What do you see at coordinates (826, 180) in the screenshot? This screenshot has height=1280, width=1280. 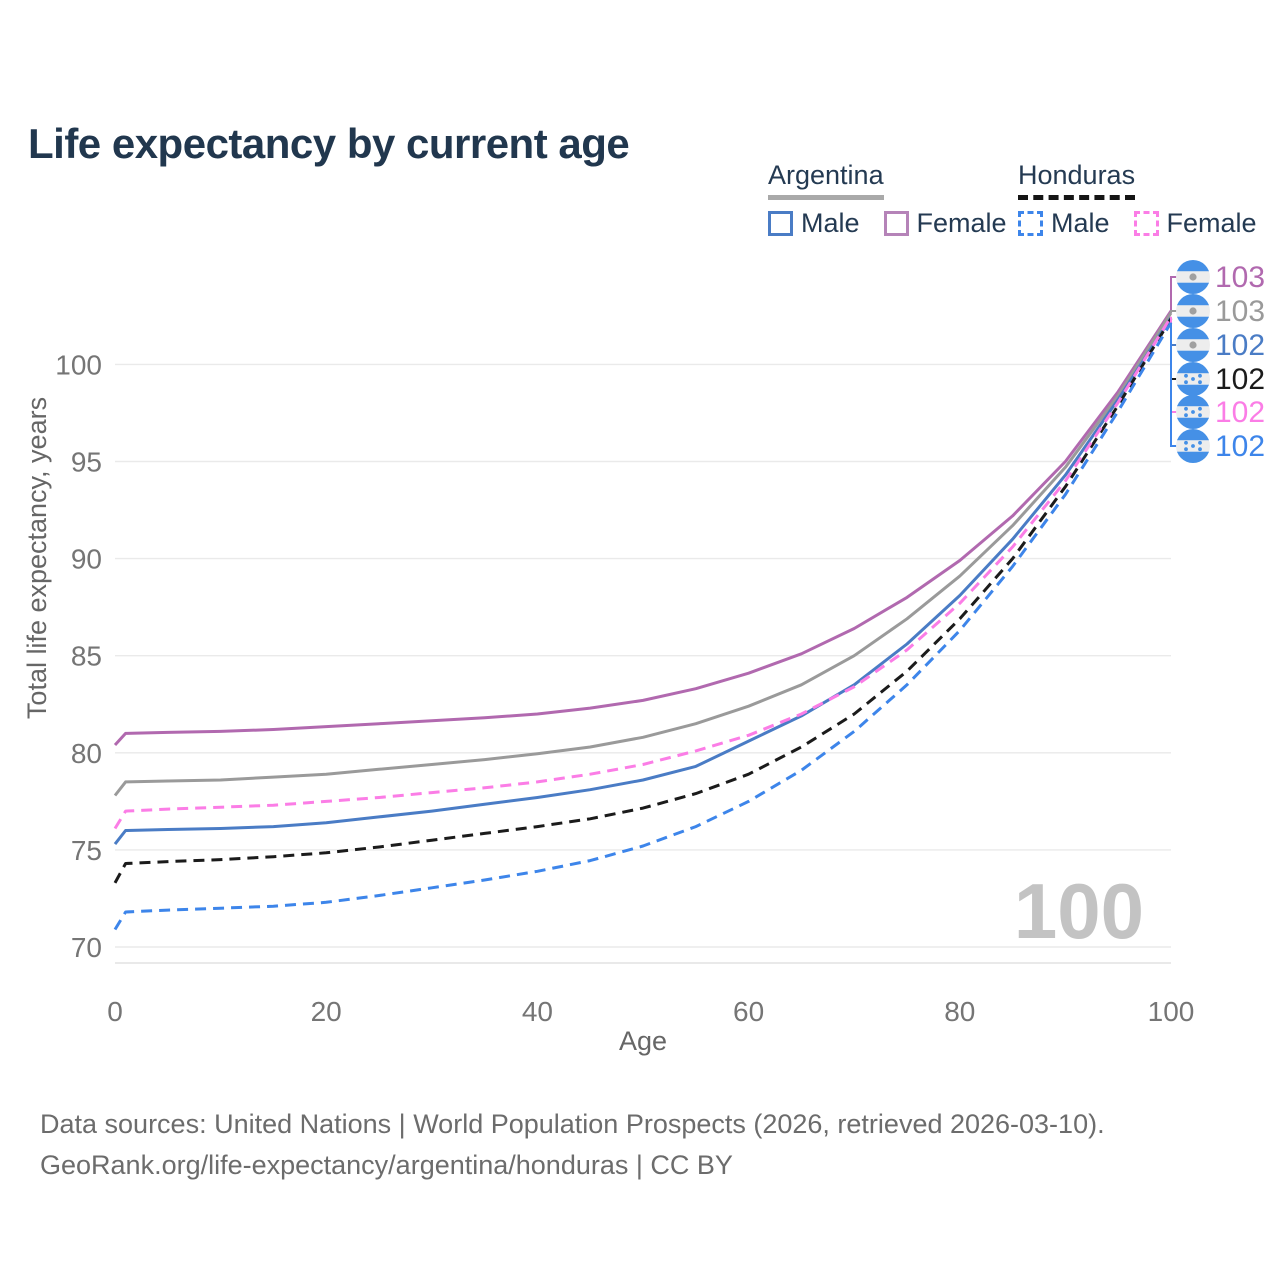 I see `legend-country-argentina: Argentina` at bounding box center [826, 180].